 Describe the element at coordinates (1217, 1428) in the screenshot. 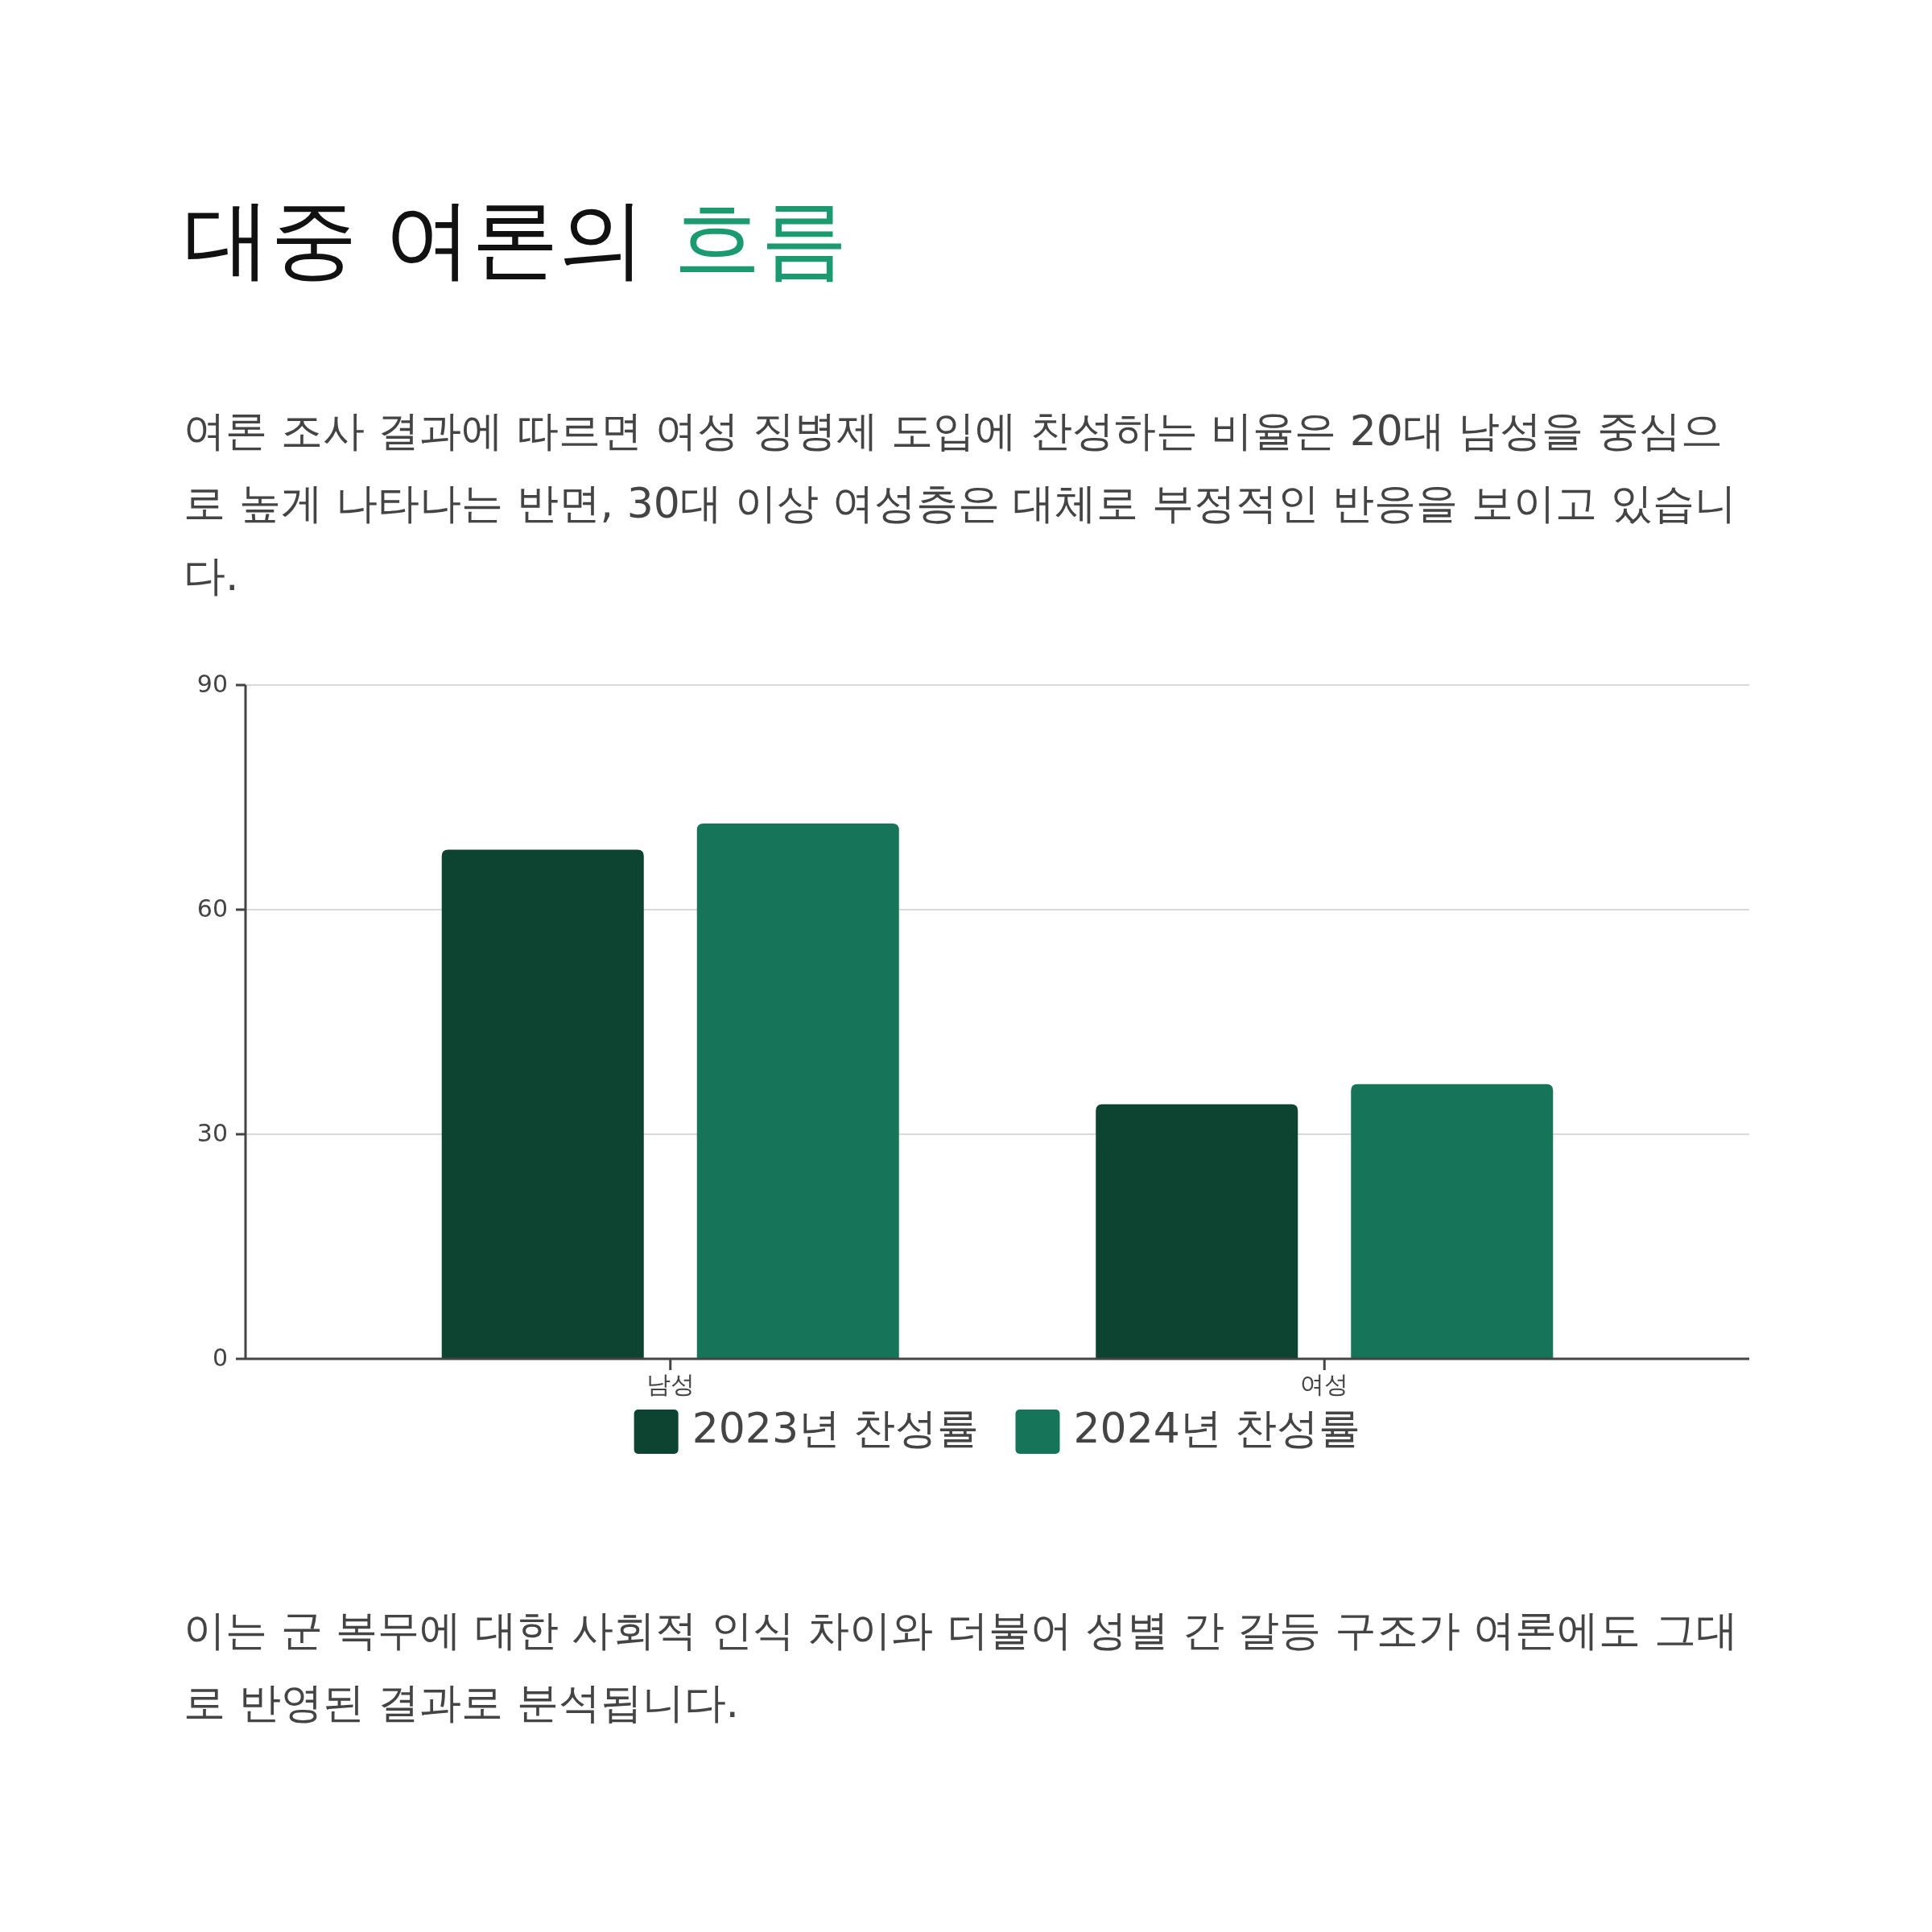

I see `legend-label: 2024년 찬성률` at that location.